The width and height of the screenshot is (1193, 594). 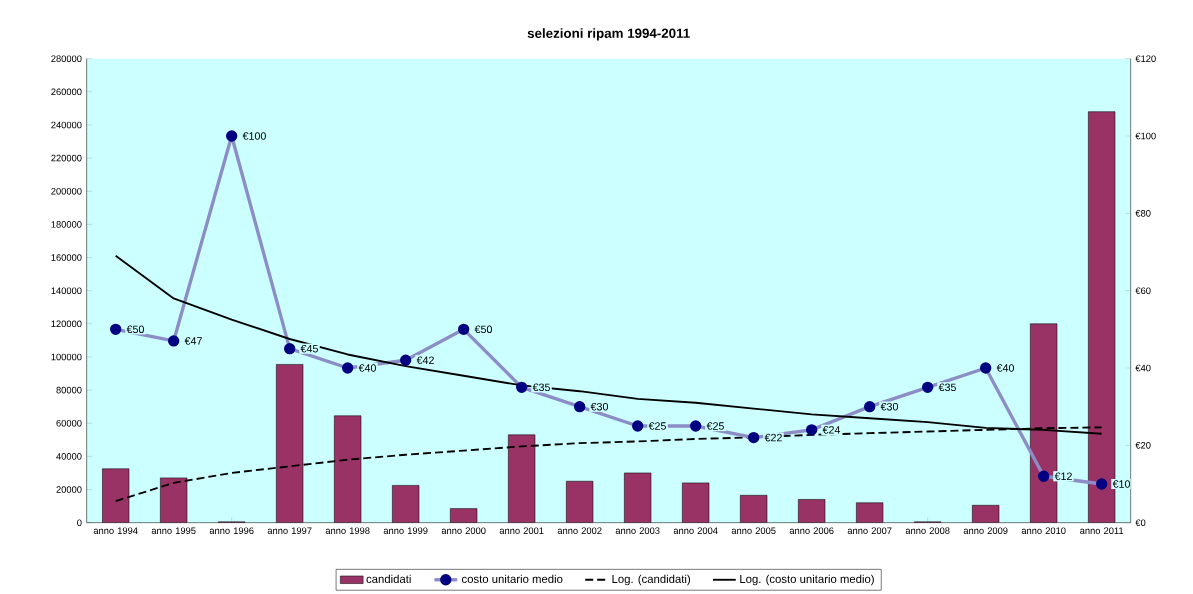 What do you see at coordinates (66, 357) in the screenshot?
I see `y-tick-label: 100000` at bounding box center [66, 357].